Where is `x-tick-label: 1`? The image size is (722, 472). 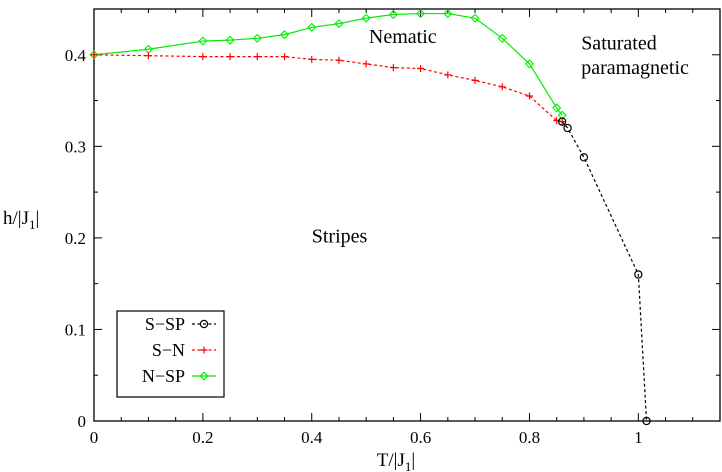
x-tick-label: 1 is located at coordinates (638, 437).